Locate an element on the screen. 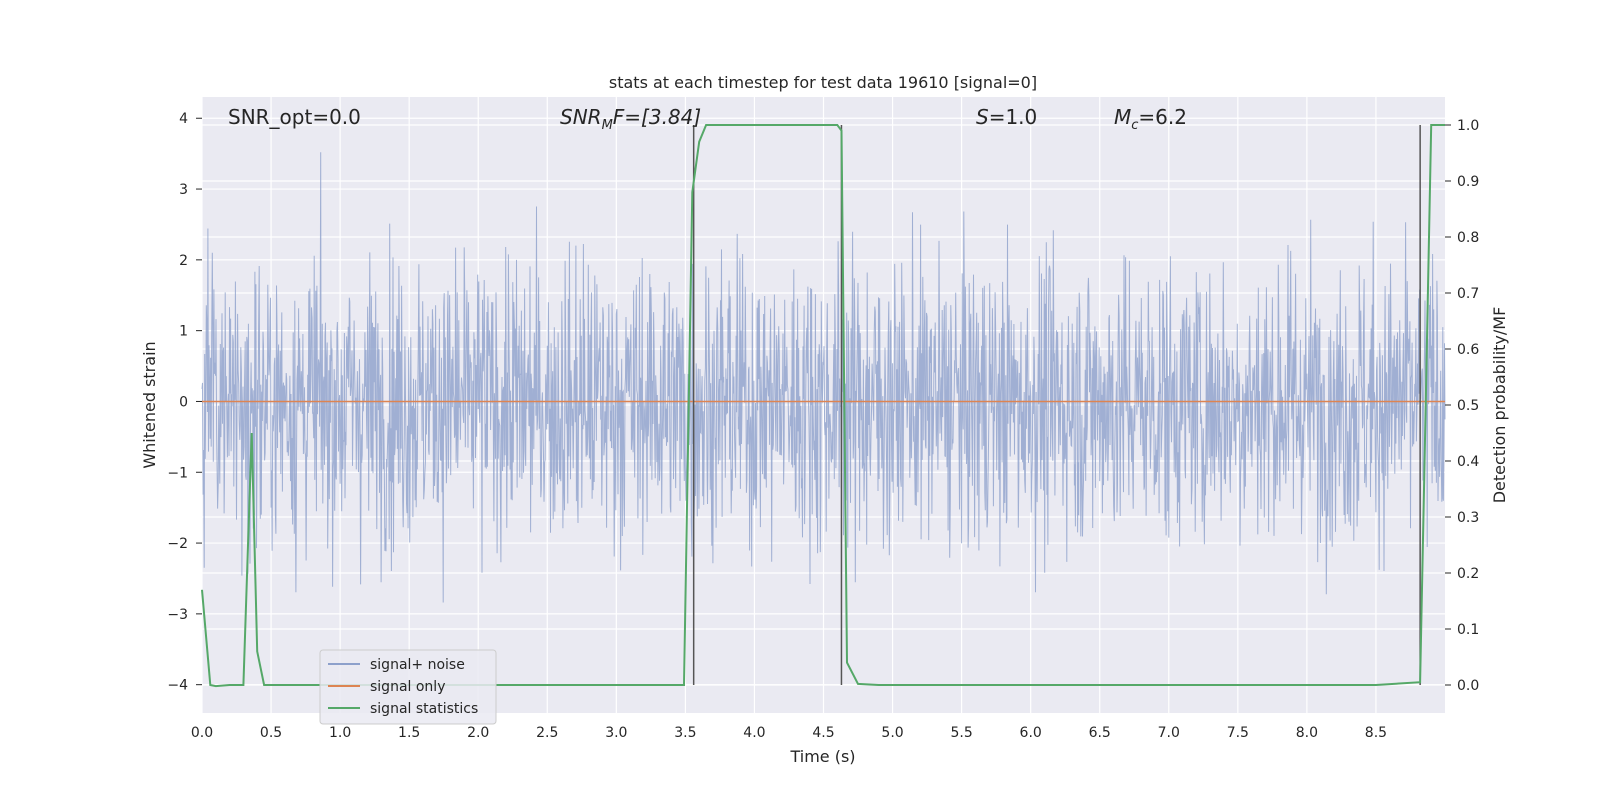  y2-tick-label: 0.1 is located at coordinates (1468, 630).